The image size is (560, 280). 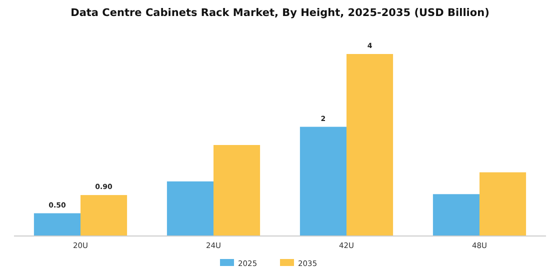 What do you see at coordinates (280, 13) in the screenshot?
I see `chart-title: Data Centre Cabinets Rack Market, By Height, 2025-2035 (USD Billion)` at bounding box center [280, 13].